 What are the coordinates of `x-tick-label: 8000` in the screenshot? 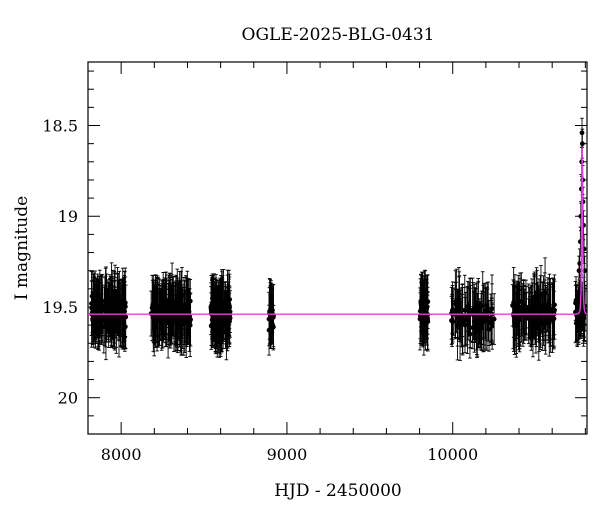 It's located at (121, 454).